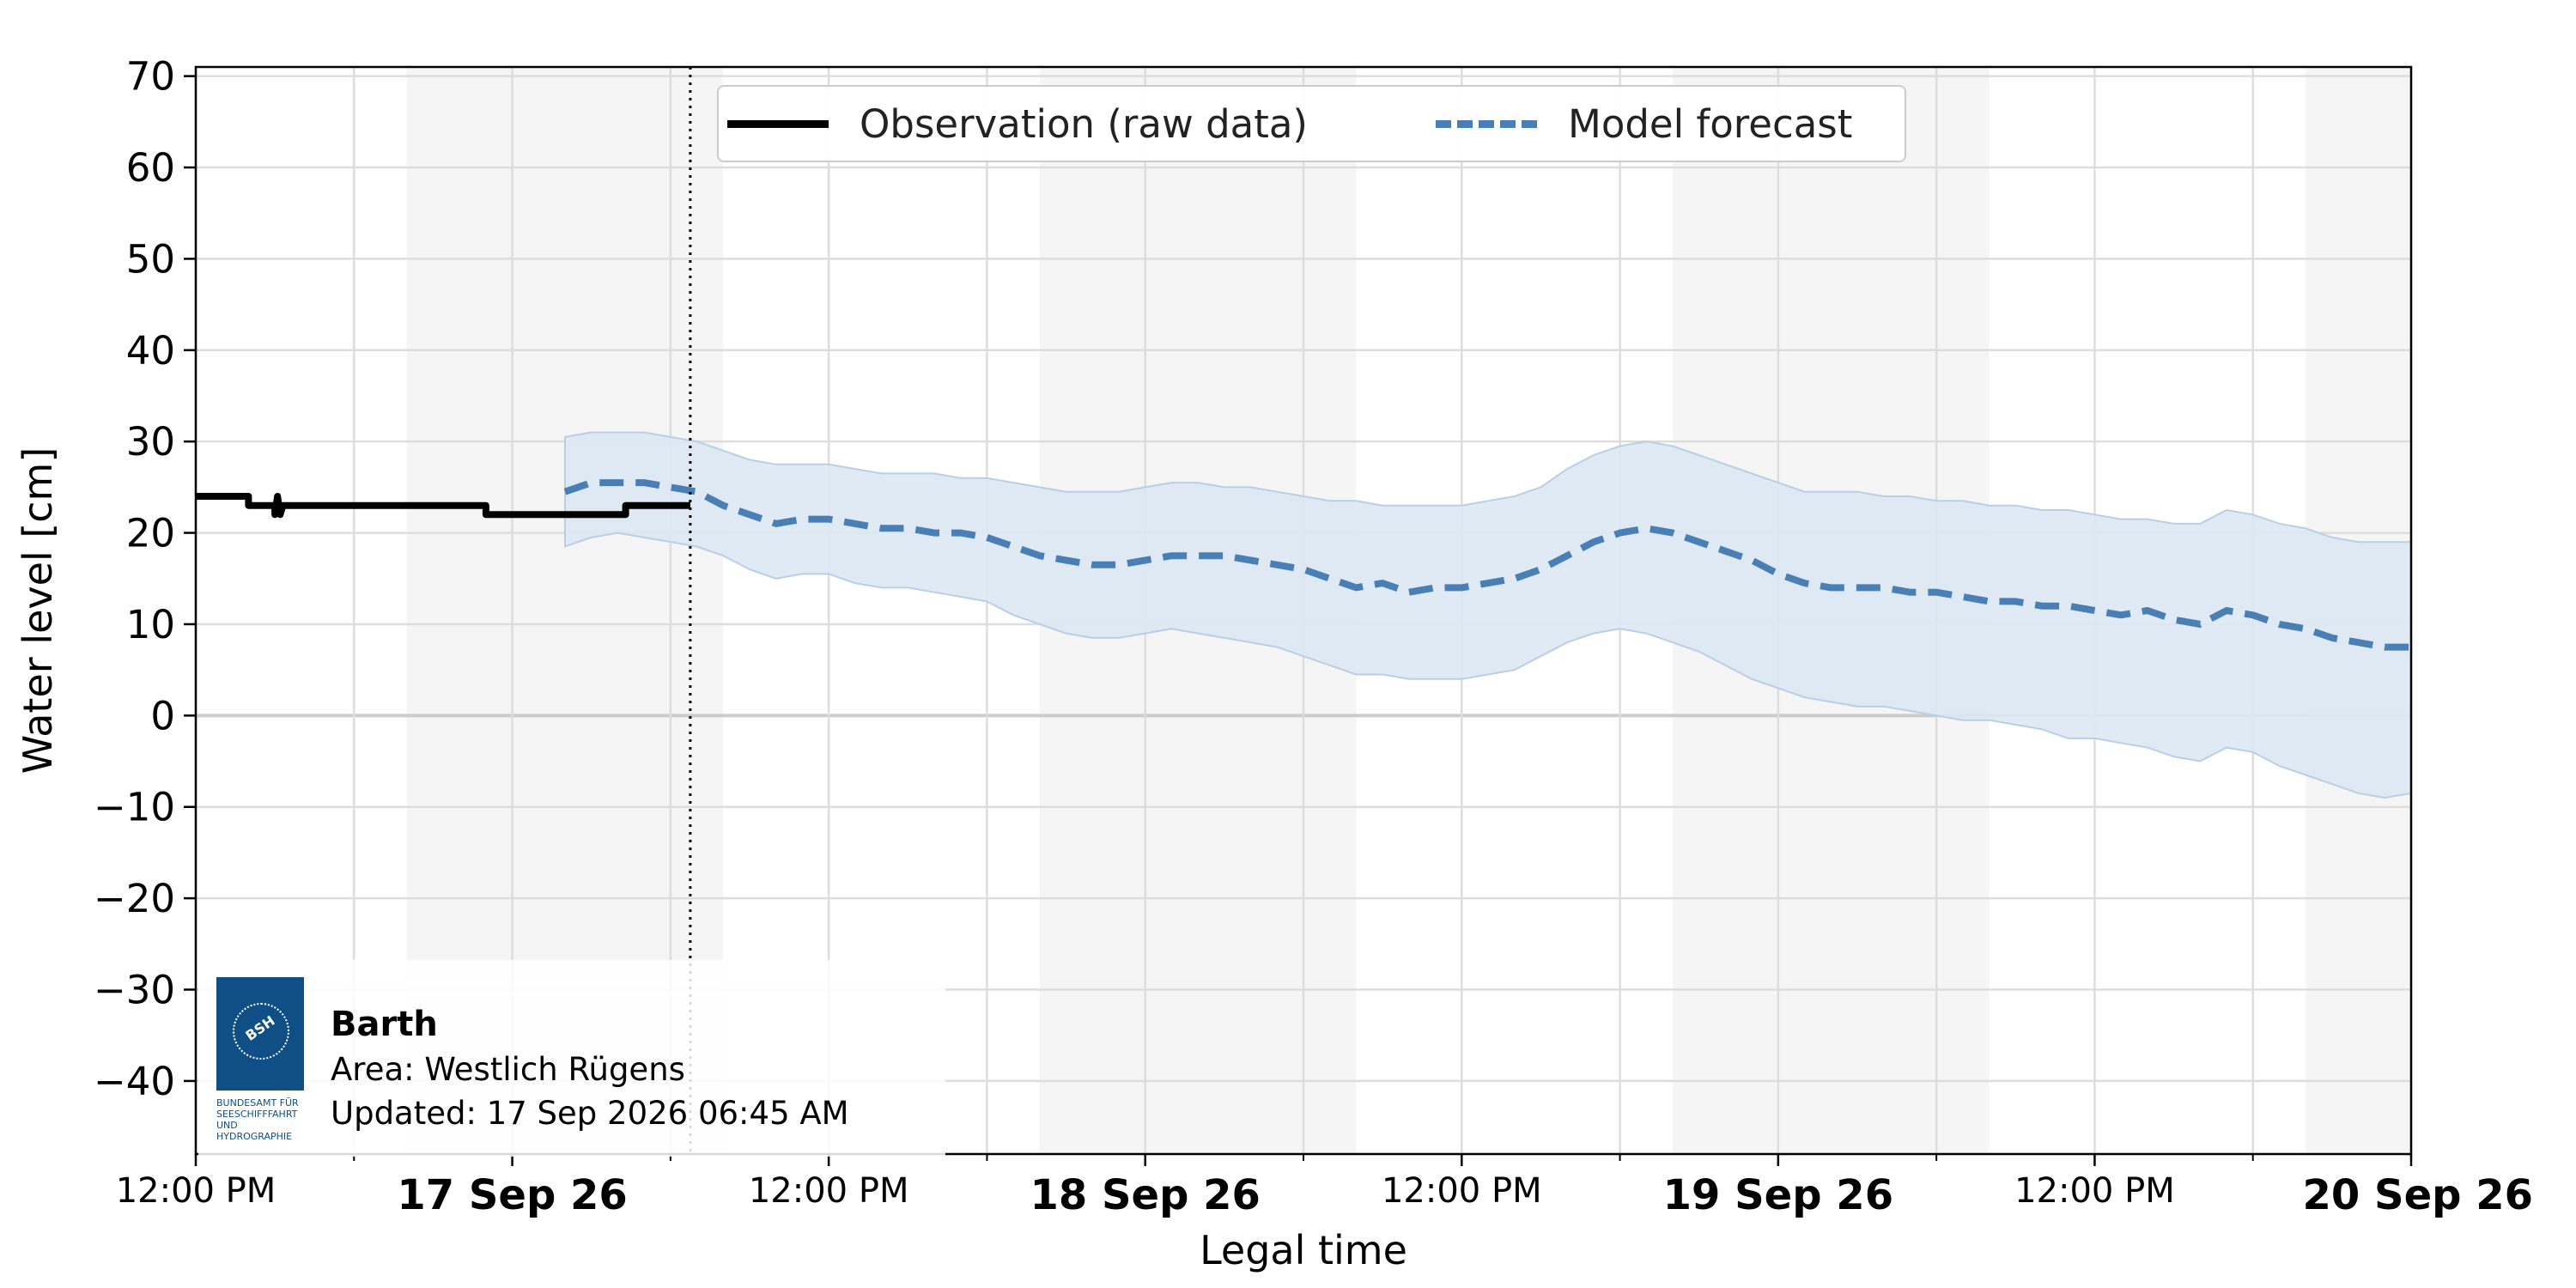 The image size is (2576, 1288). What do you see at coordinates (2419, 1195) in the screenshot?
I see `x-tick-label-date: 20 Sep 26` at bounding box center [2419, 1195].